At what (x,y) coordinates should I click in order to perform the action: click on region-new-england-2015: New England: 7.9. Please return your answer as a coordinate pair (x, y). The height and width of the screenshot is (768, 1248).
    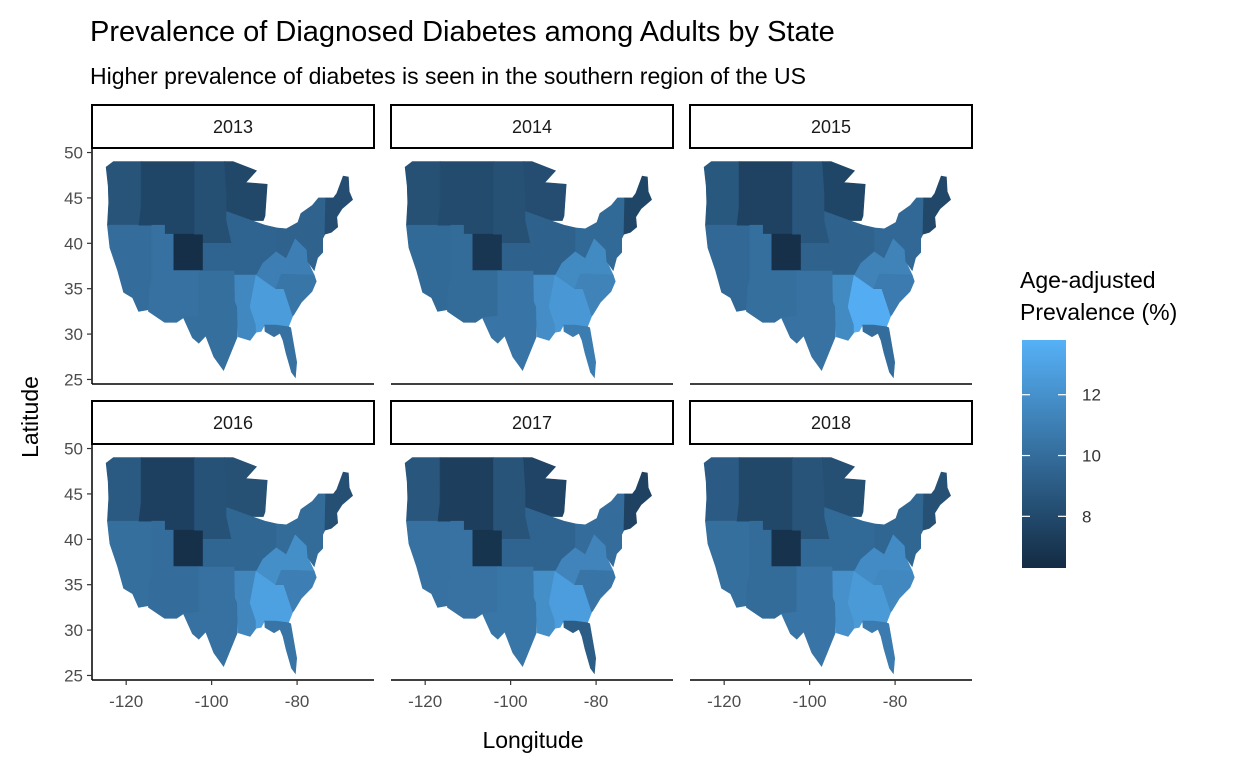
    Looking at the image, I should click on (936, 205).